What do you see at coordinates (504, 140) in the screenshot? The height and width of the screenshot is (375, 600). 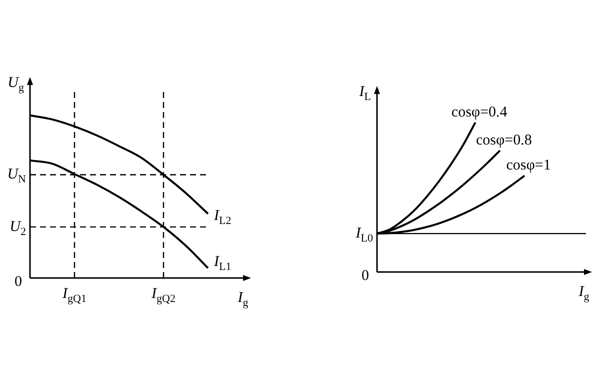 I see `series-label: cosφ=0.8` at bounding box center [504, 140].